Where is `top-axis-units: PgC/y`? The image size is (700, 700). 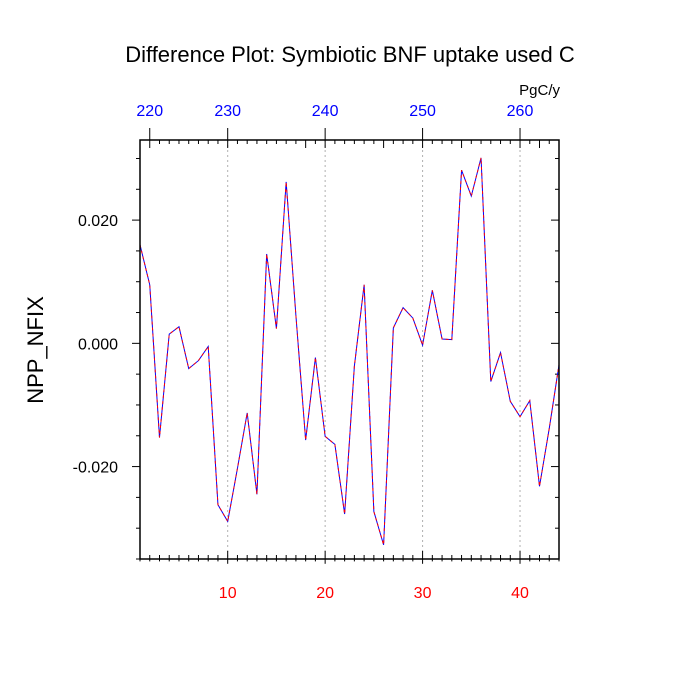 top-axis-units: PgC/y is located at coordinates (539, 90).